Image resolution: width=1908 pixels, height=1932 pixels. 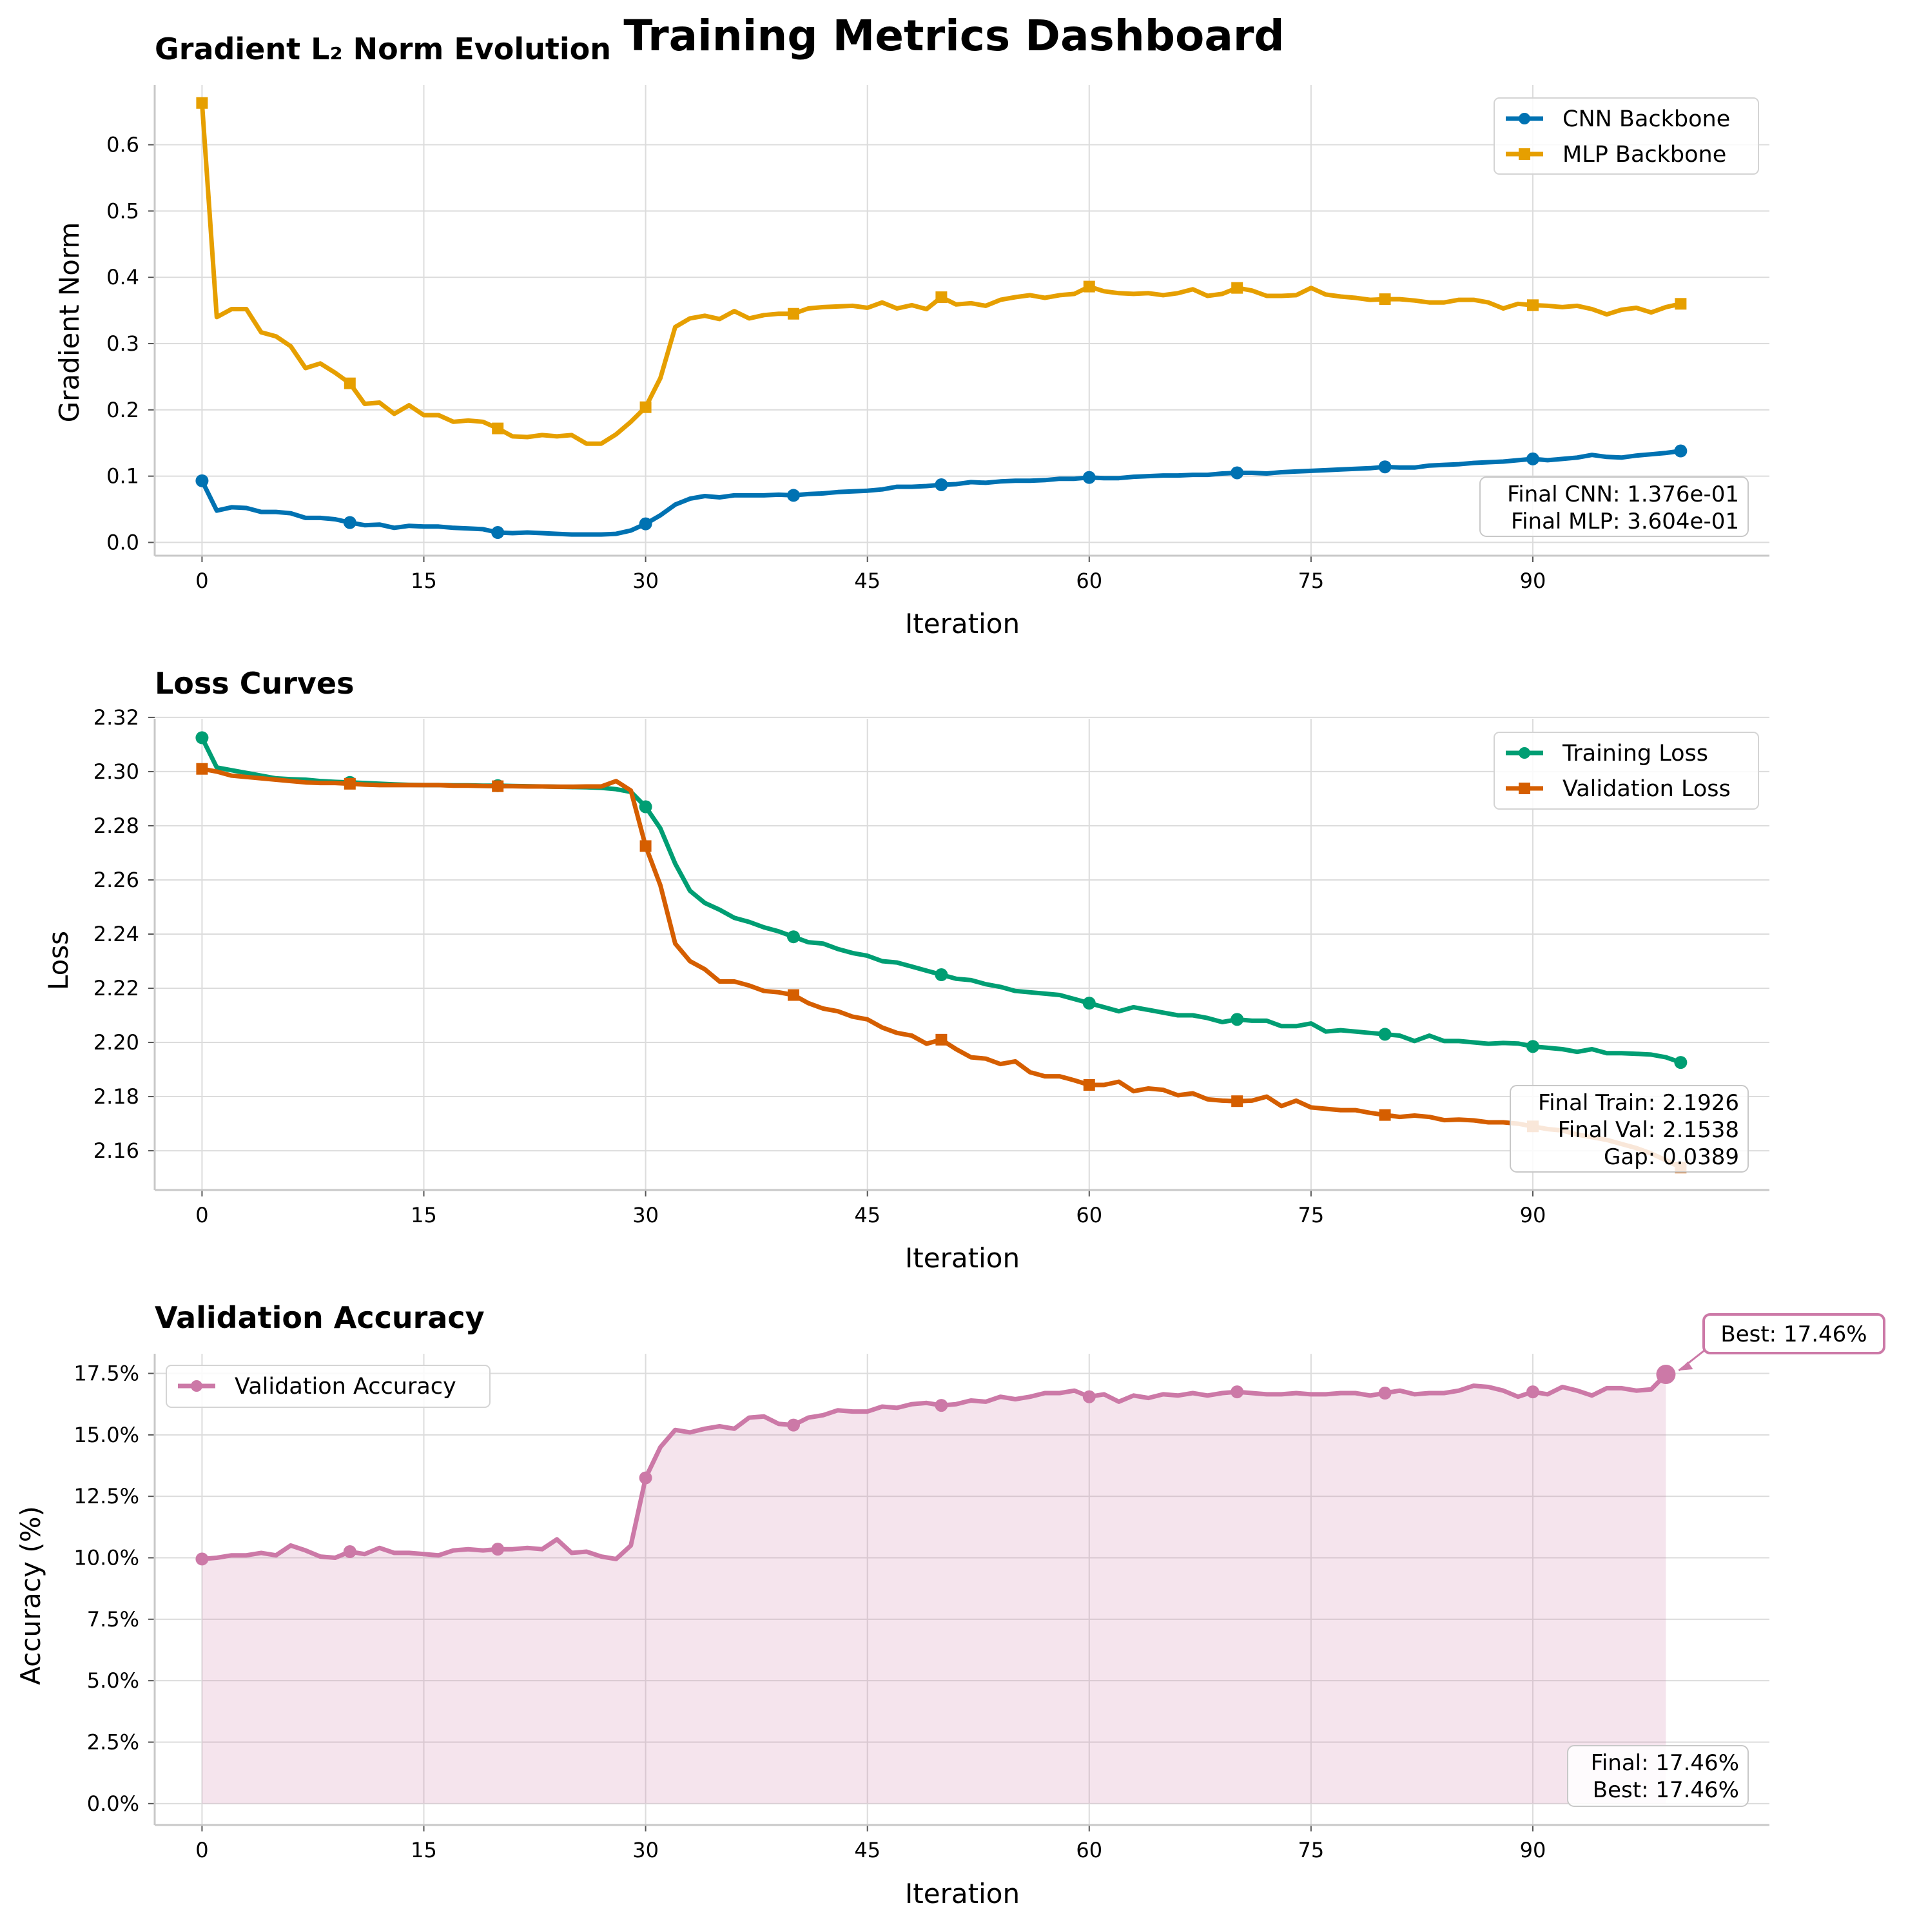 I want to click on accuracy-x-axis-label: Iteration, so click(x=962, y=1893).